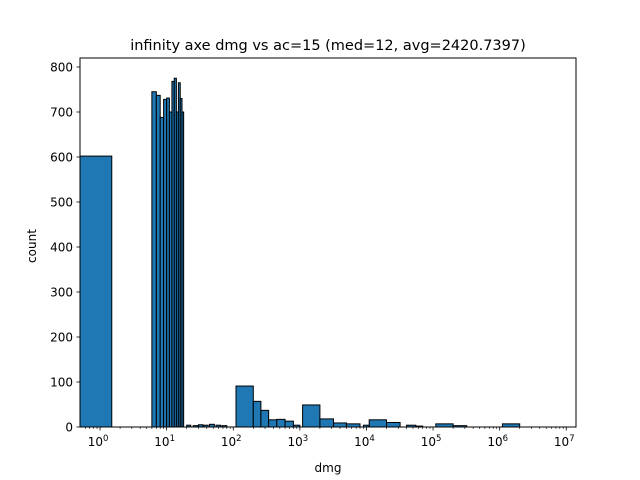 The height and width of the screenshot is (480, 640). Describe the element at coordinates (61, 68) in the screenshot. I see `y-tick-label: 800` at that location.